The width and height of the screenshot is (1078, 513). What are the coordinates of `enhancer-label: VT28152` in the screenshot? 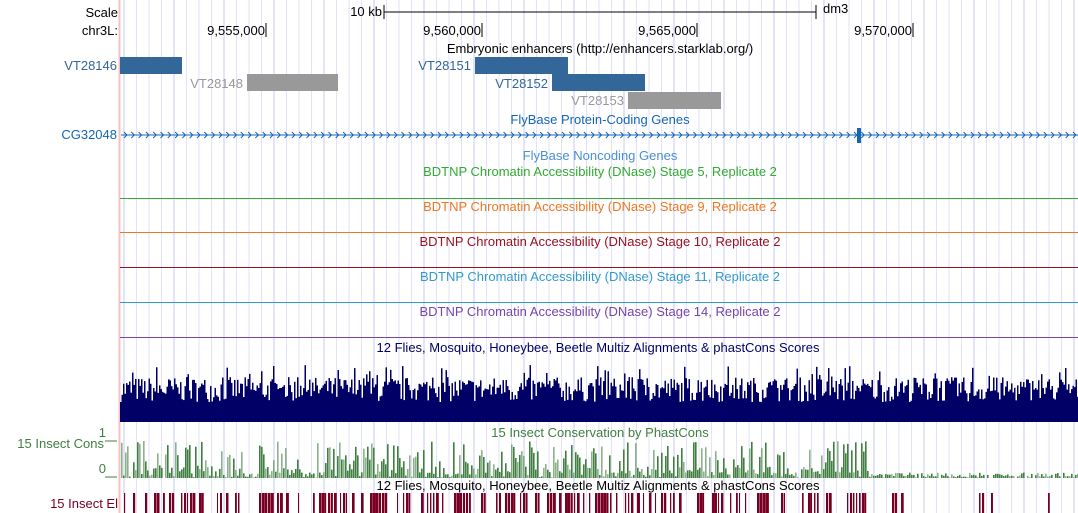 It's located at (521, 83).